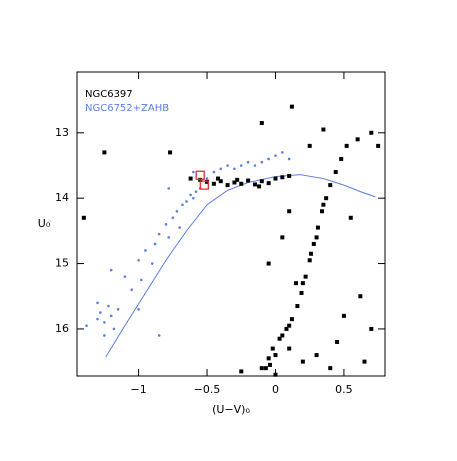  What do you see at coordinates (207, 389) in the screenshot?
I see `x-tick-label: −0.5` at bounding box center [207, 389].